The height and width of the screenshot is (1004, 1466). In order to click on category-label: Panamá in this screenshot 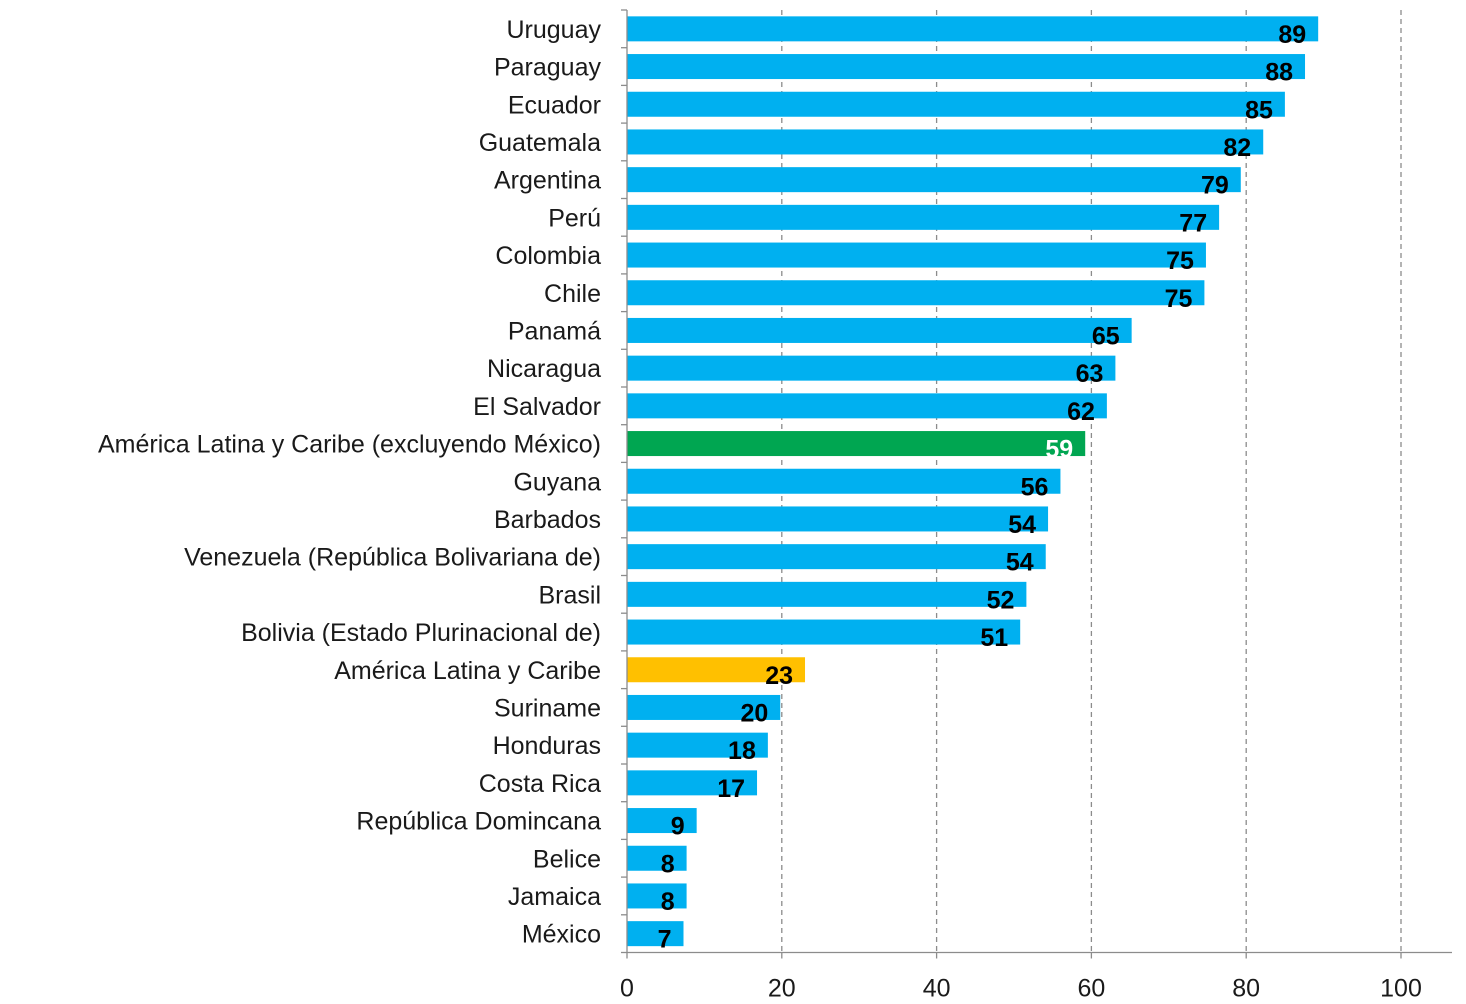, I will do `click(554, 331)`.